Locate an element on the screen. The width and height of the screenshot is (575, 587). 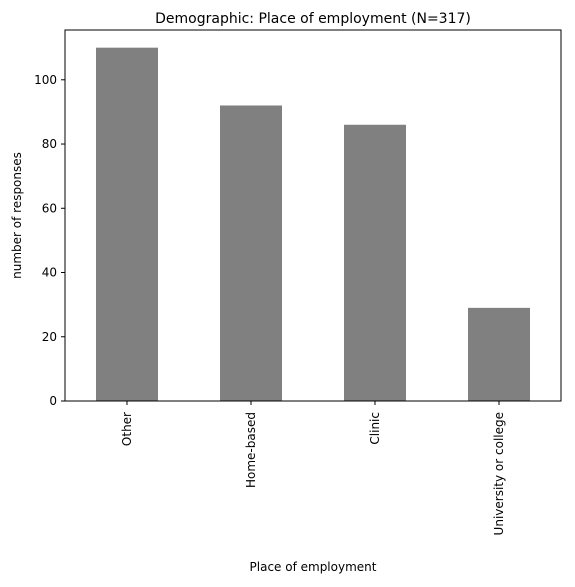
y-tick-label: 40 is located at coordinates (49, 273).